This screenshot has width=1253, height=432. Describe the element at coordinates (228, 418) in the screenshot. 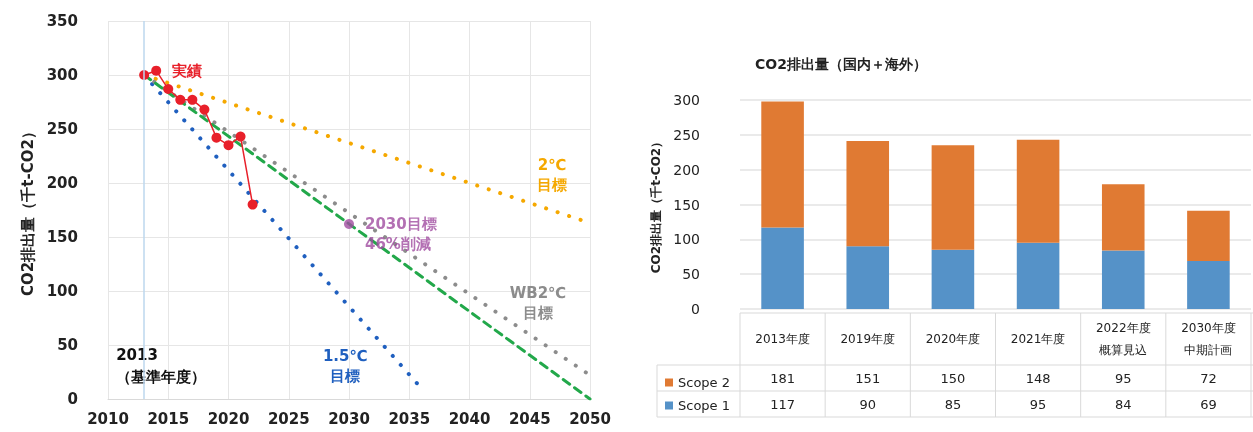

I see `x-tick-label: 2020` at that location.